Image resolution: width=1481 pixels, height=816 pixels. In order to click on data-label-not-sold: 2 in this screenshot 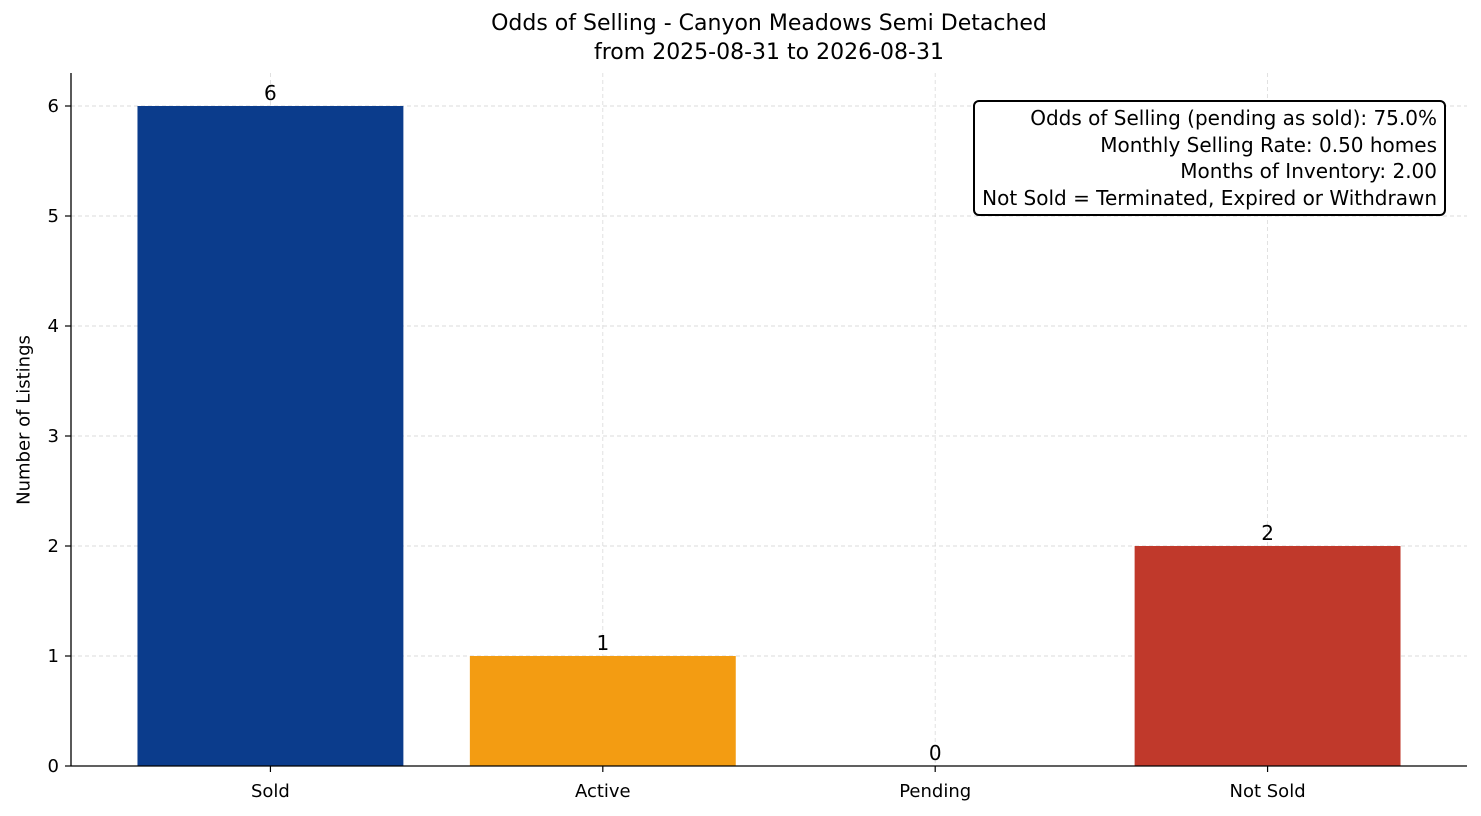, I will do `click(1267, 533)`.